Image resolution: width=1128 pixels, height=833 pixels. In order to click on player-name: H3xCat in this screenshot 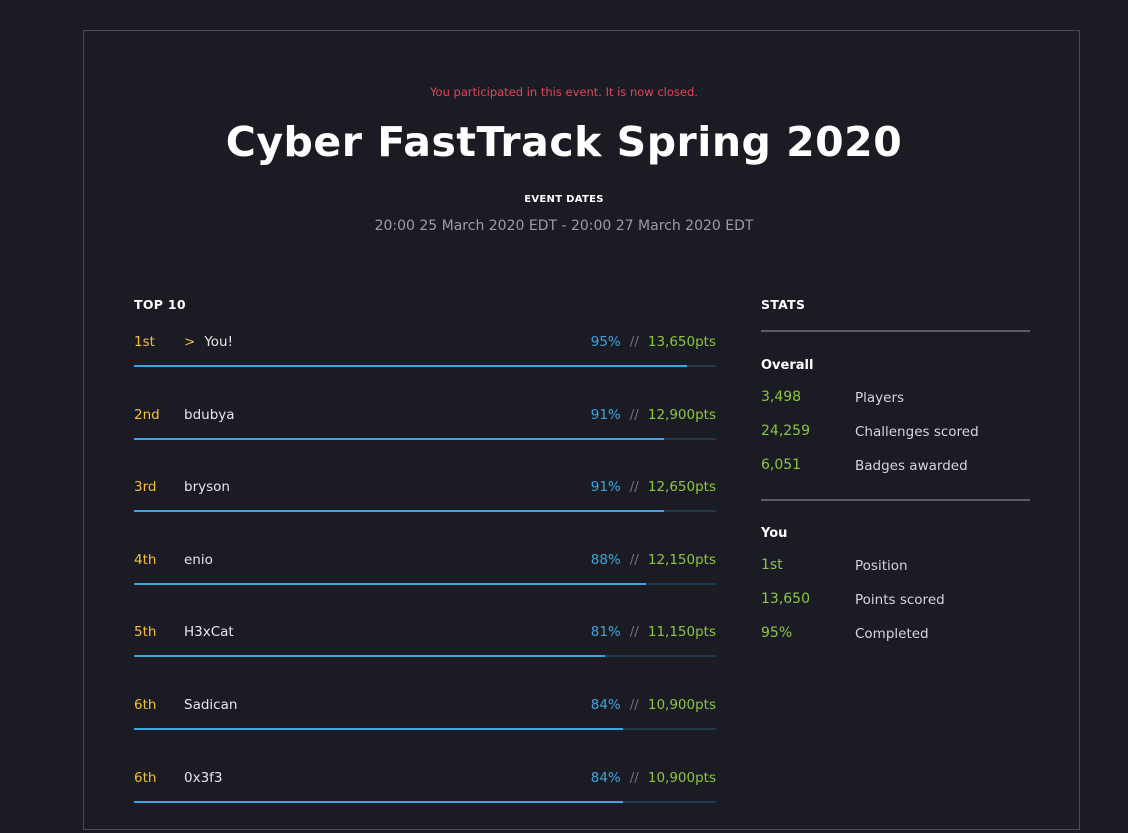, I will do `click(209, 632)`.